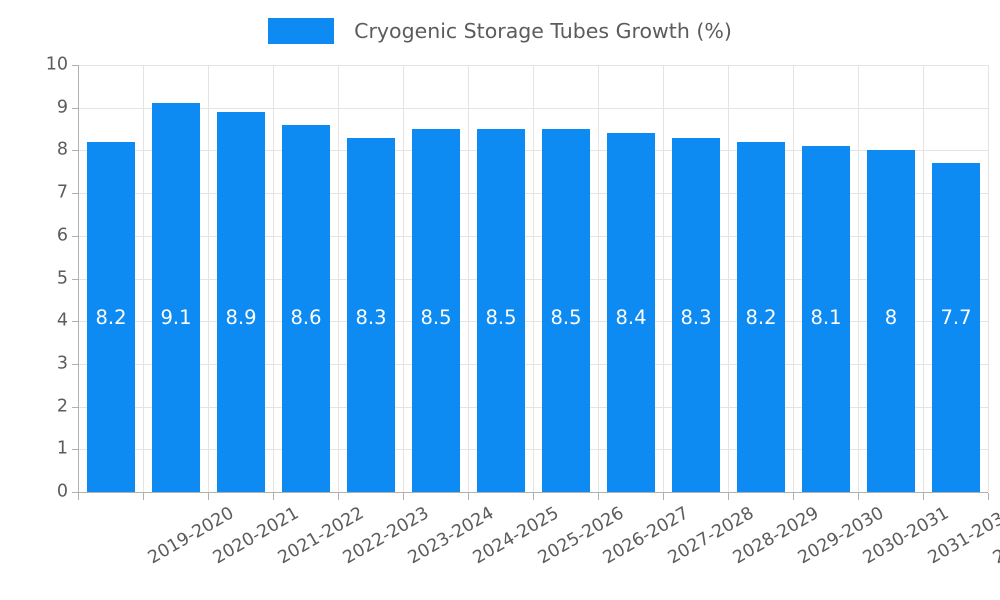 The image size is (1000, 600). Describe the element at coordinates (62, 277) in the screenshot. I see `y-axis-tick-label: 5` at that location.